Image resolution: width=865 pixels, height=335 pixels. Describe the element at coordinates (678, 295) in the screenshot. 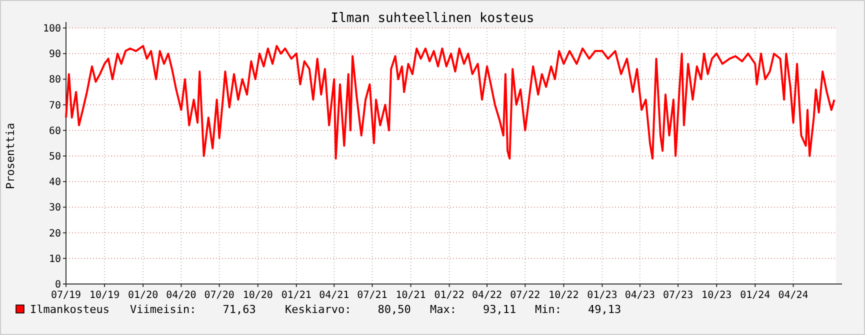

I see `x-tick-label: 07/23` at that location.